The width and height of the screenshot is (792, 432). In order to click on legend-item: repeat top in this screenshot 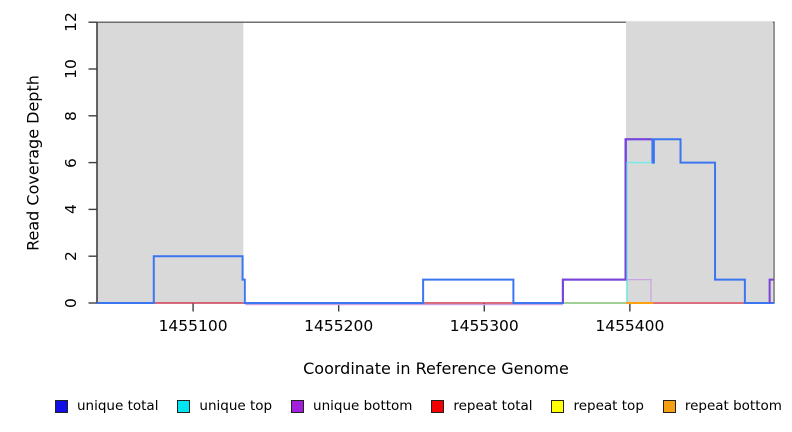, I will do `click(597, 406)`.